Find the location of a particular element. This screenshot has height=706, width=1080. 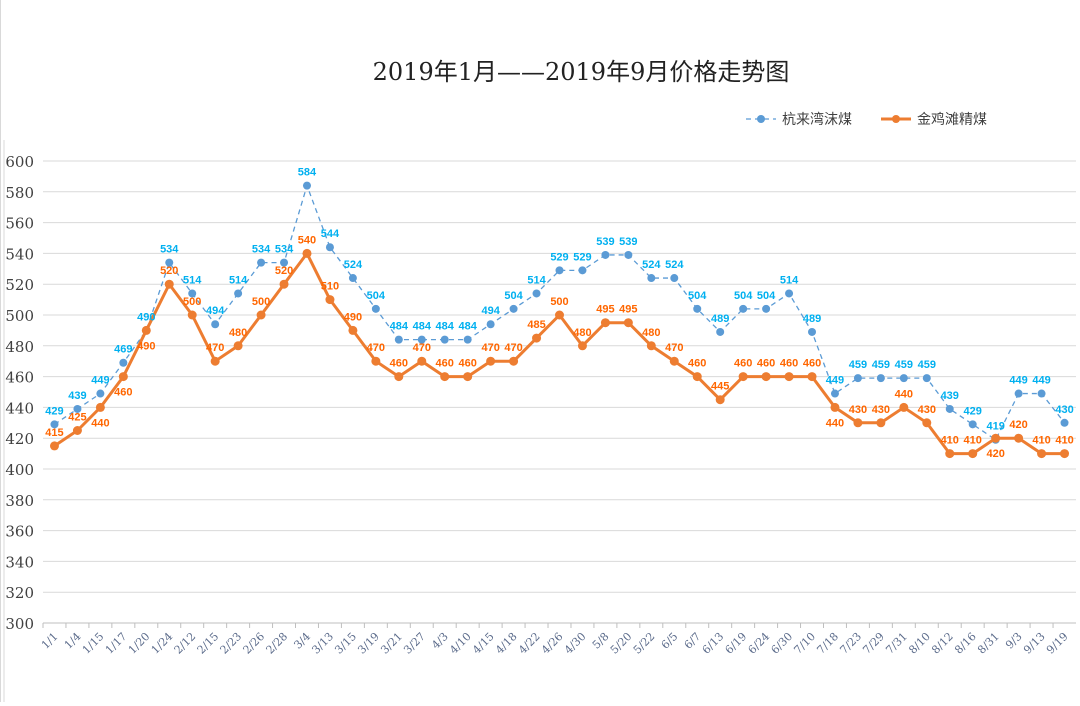

x-tick-label: 6/24 is located at coordinates (759, 643).